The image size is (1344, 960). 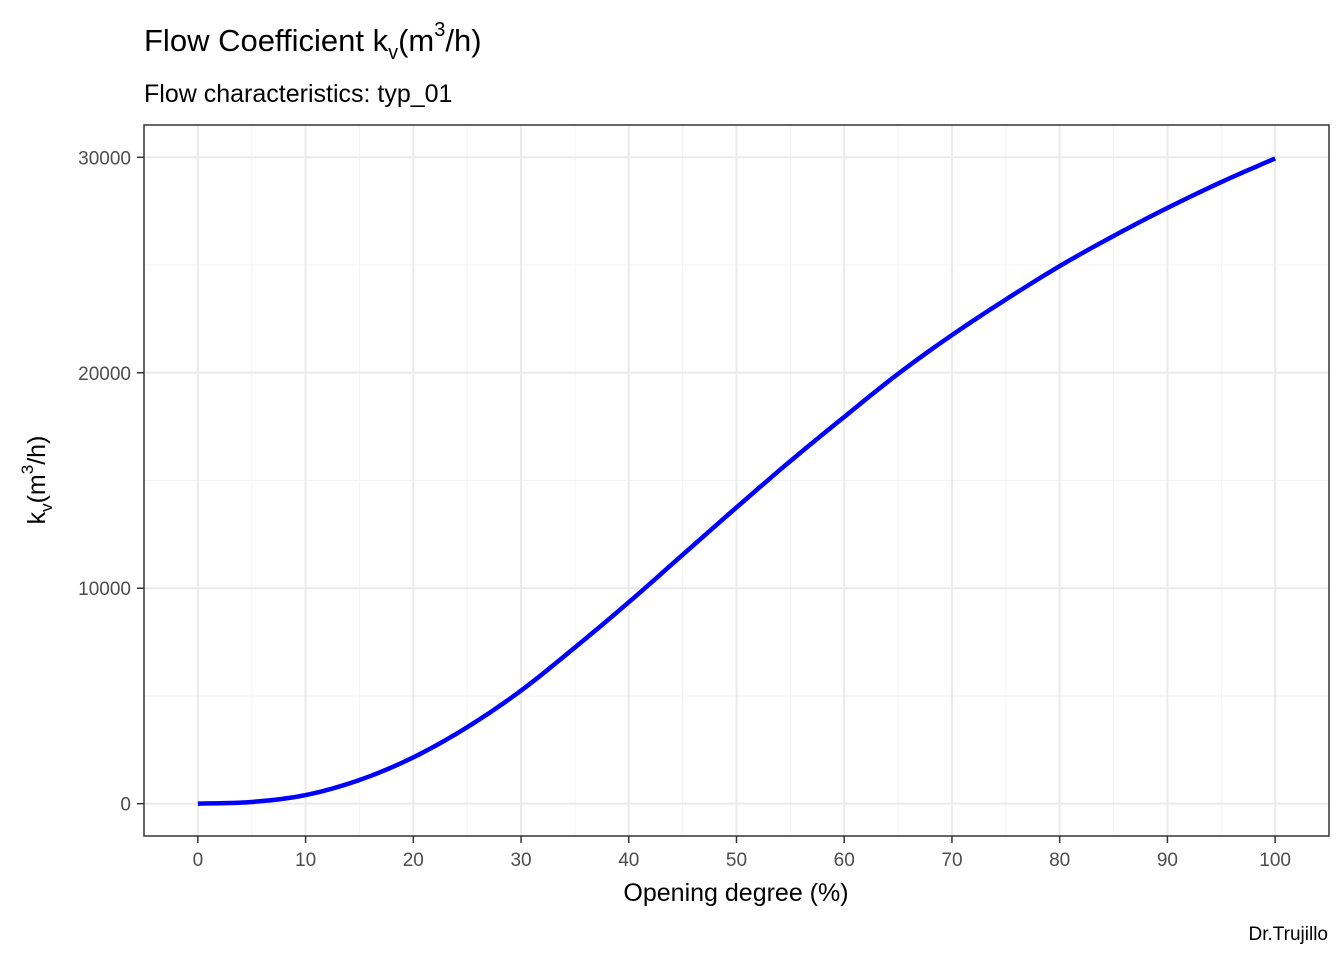 I want to click on y-tick-label: 30000, so click(x=104, y=158).